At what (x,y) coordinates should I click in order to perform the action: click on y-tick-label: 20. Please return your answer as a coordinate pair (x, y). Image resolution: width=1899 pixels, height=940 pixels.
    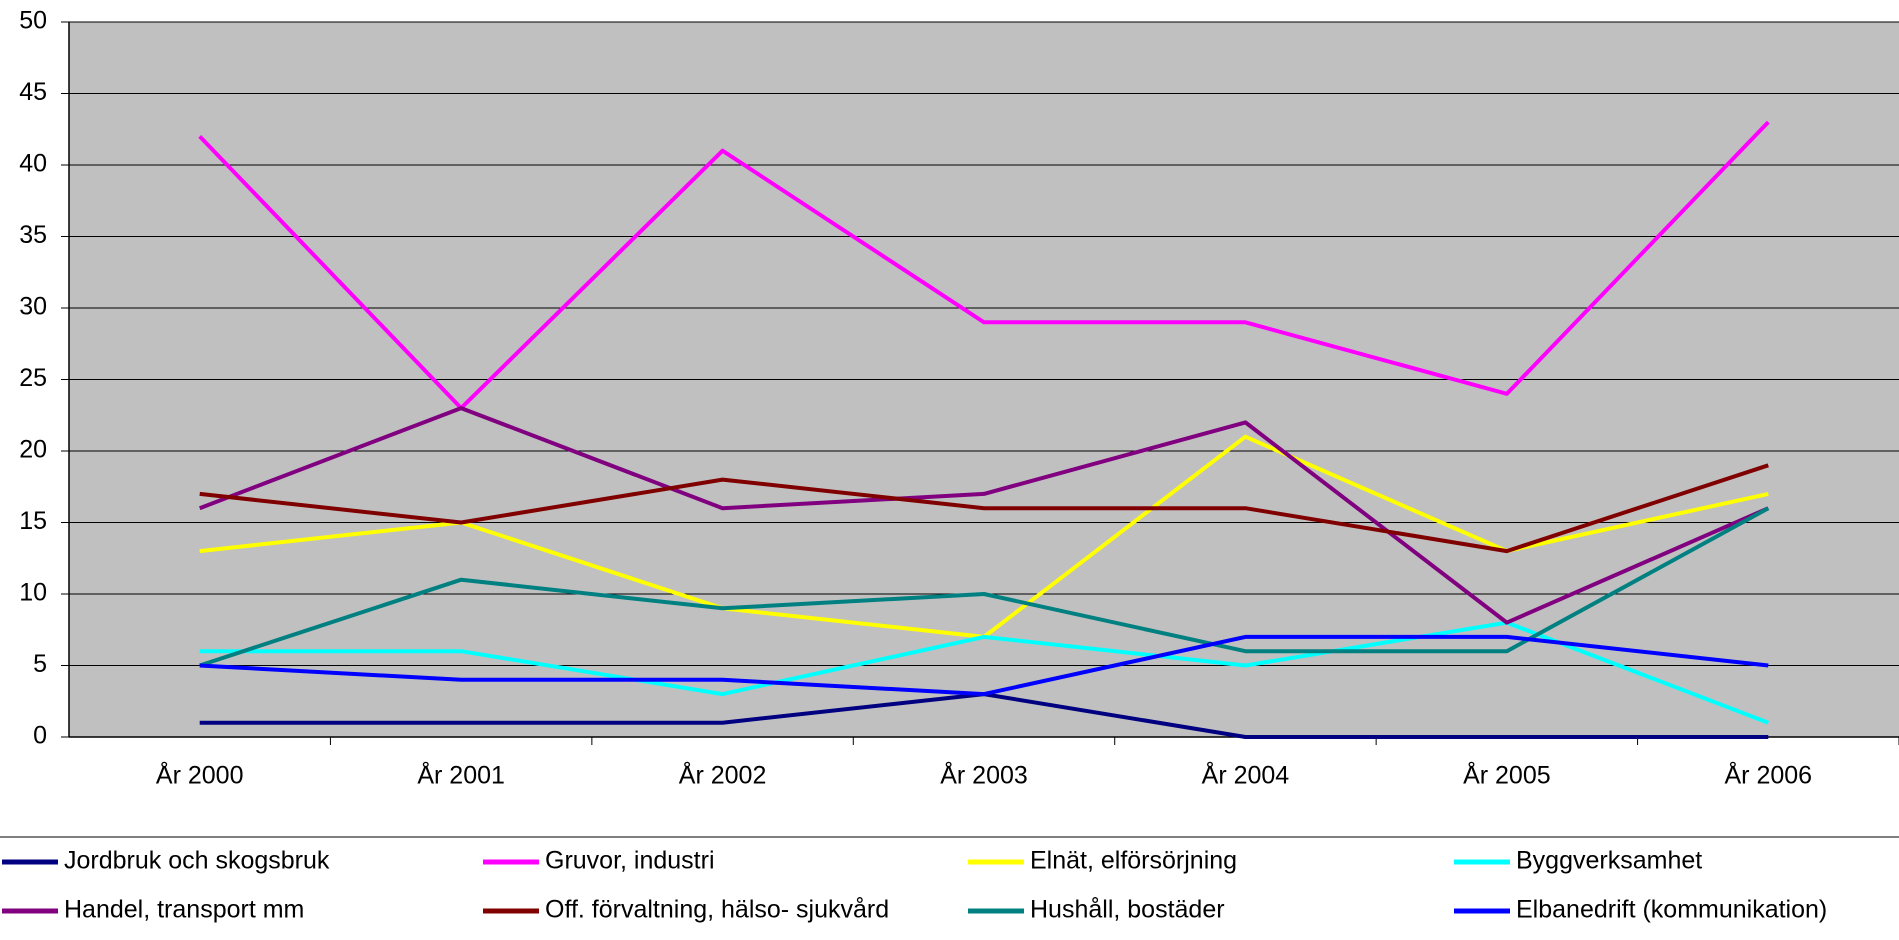
    Looking at the image, I should click on (33, 450).